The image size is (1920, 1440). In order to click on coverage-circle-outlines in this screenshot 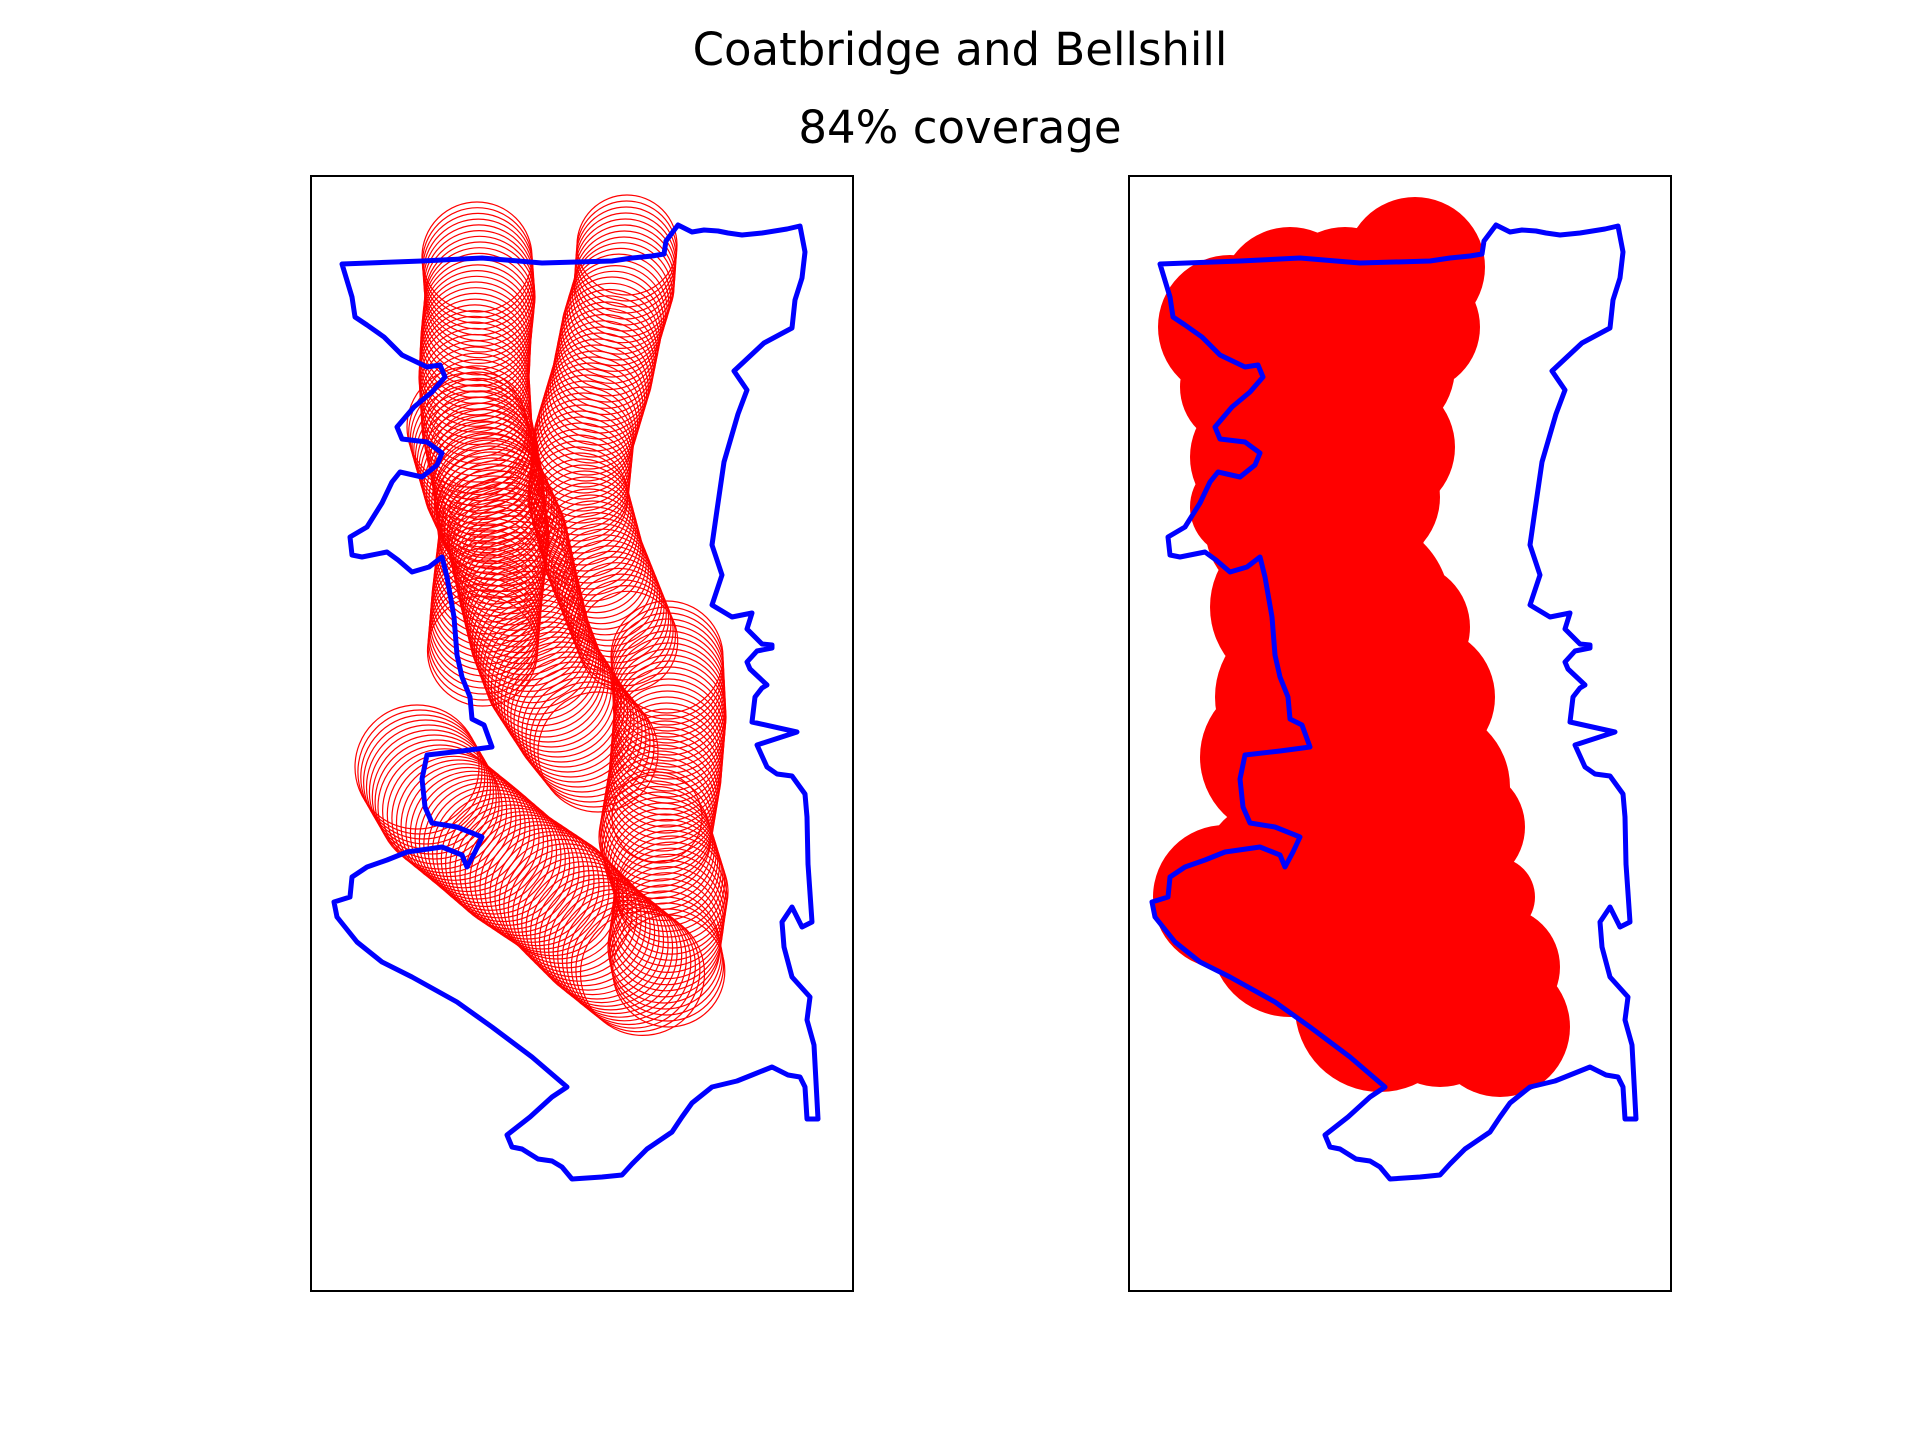, I will do `click(541, 615)`.